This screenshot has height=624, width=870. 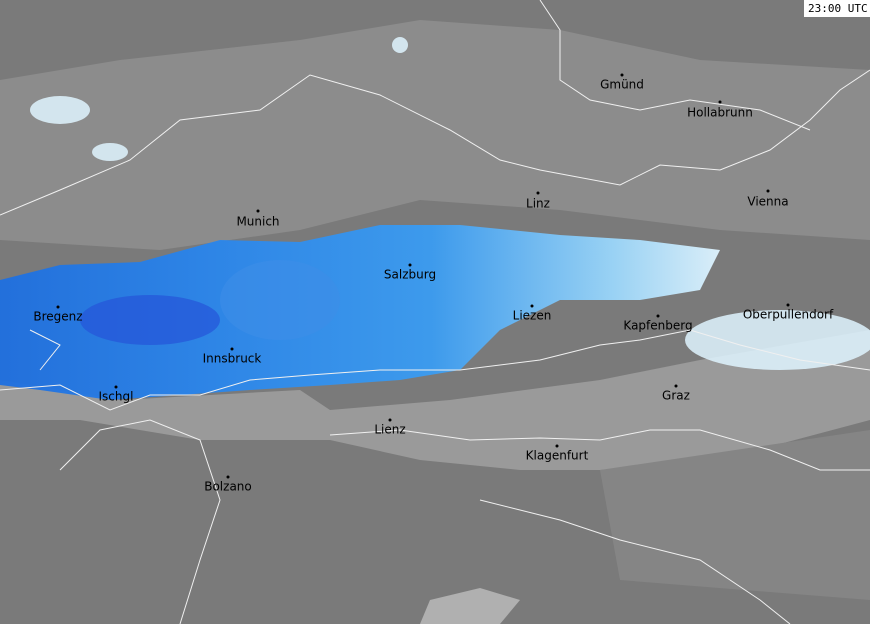 What do you see at coordinates (538, 204) in the screenshot?
I see `city-label: Linz` at bounding box center [538, 204].